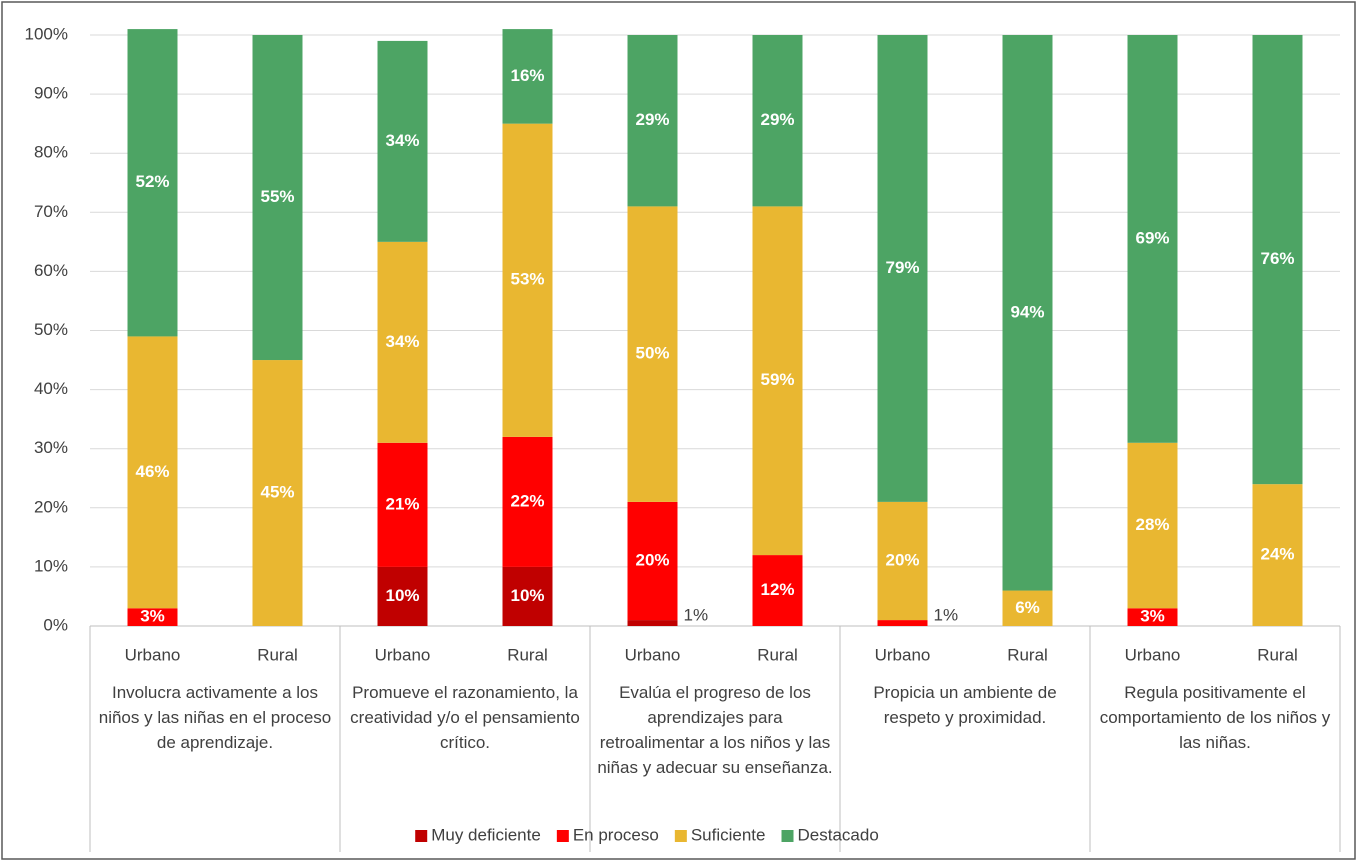 The height and width of the screenshot is (861, 1357). What do you see at coordinates (486, 834) in the screenshot?
I see `legend-label: Muy deficiente` at bounding box center [486, 834].